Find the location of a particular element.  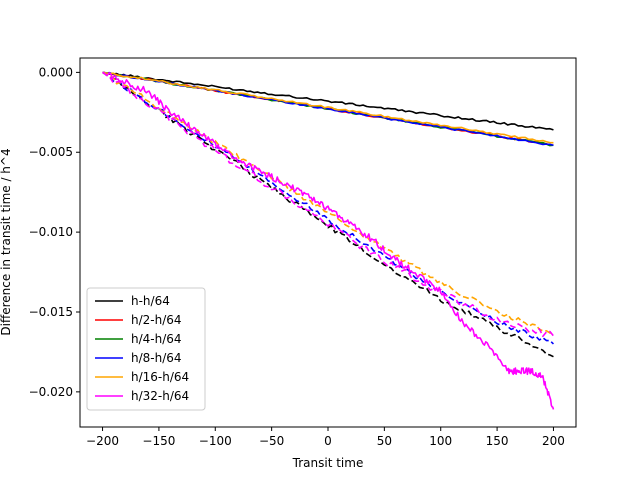

x-tick-label: −200 is located at coordinates (102, 441).